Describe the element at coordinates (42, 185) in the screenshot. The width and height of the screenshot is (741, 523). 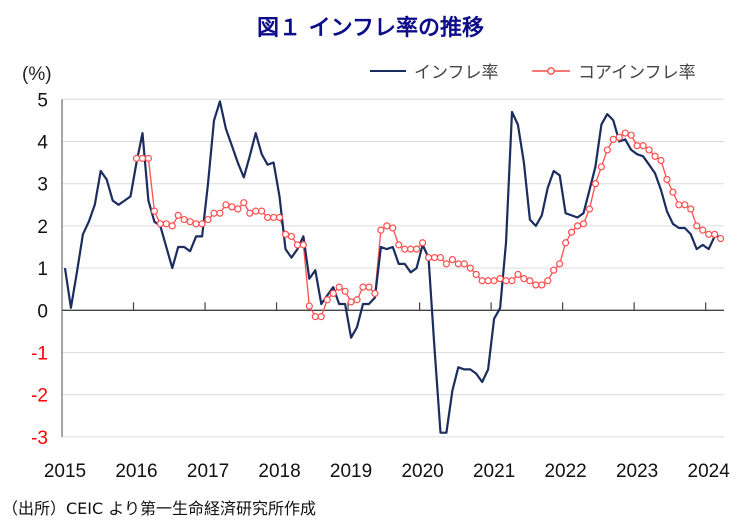
I see `y-tick-label: 3` at that location.